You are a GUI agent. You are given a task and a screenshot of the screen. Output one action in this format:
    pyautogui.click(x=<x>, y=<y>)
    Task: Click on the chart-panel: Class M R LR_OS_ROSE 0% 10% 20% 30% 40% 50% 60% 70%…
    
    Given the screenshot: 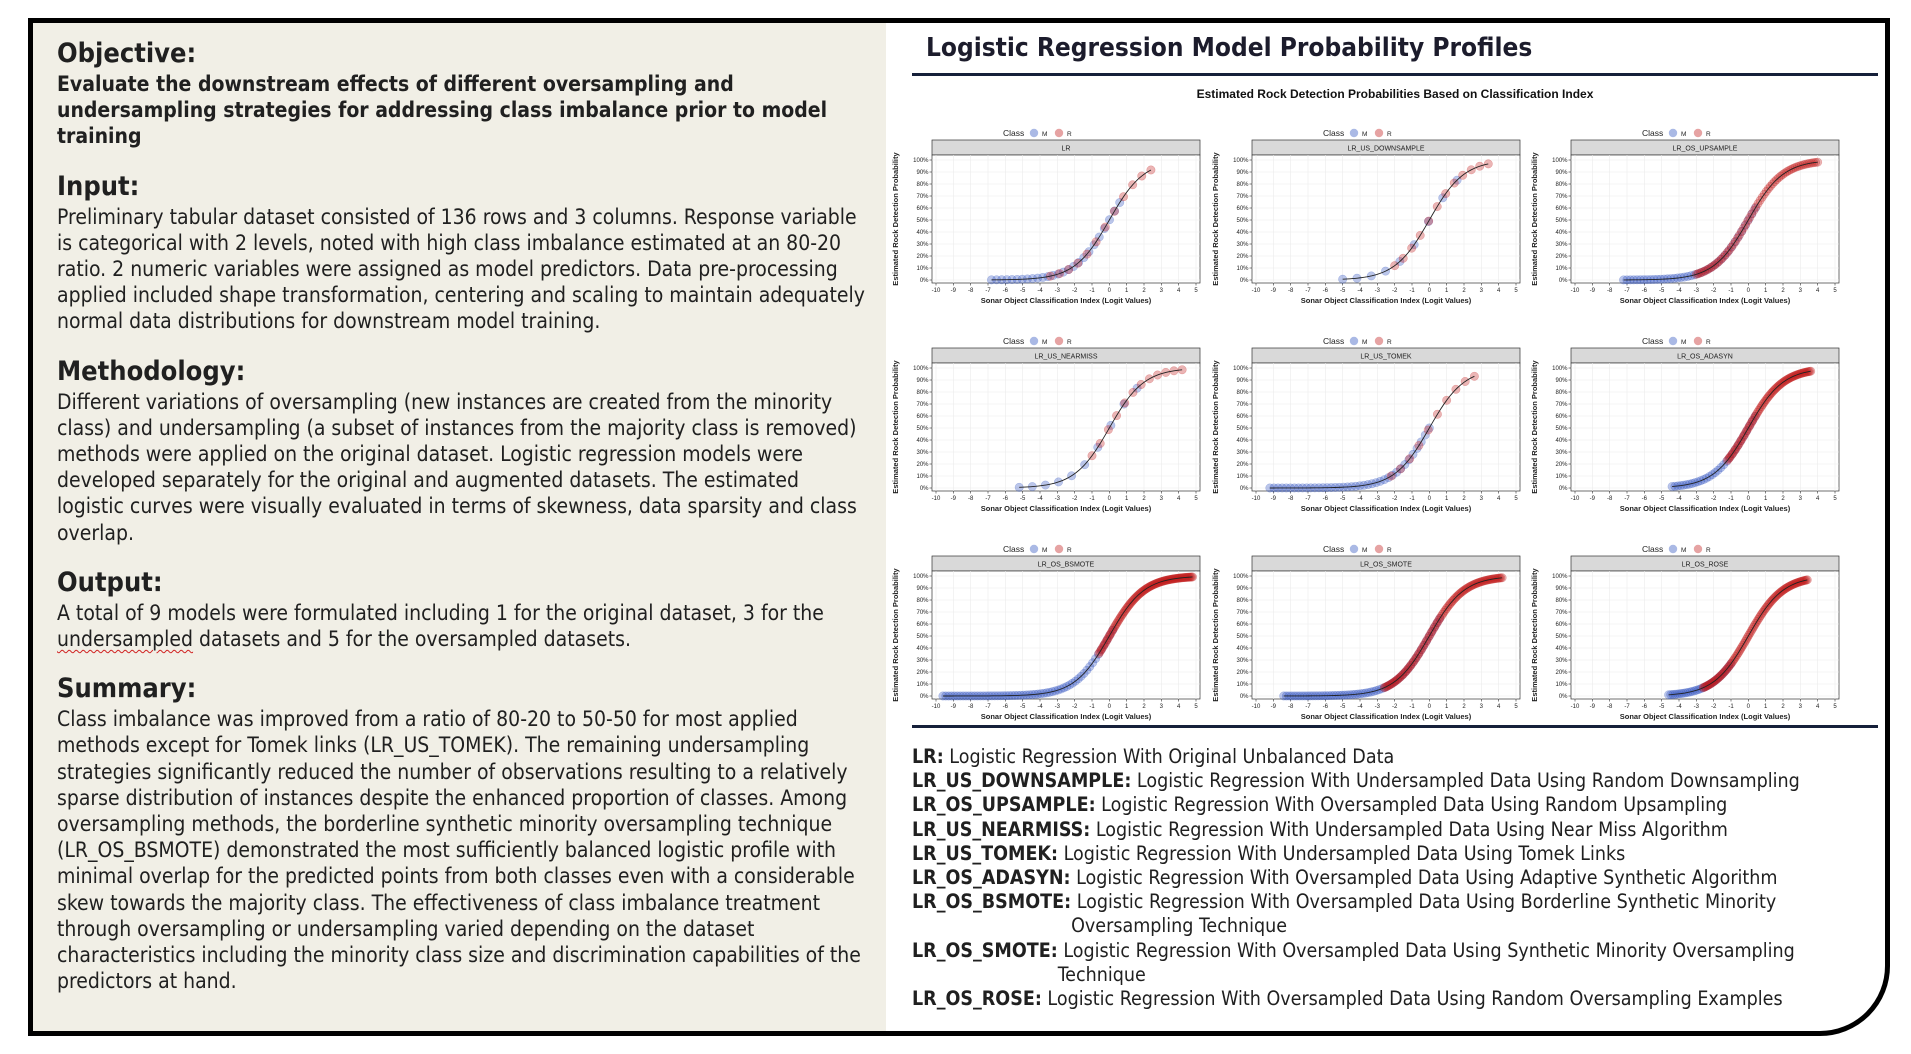 What is the action you would take?
    pyautogui.click(x=1686, y=635)
    